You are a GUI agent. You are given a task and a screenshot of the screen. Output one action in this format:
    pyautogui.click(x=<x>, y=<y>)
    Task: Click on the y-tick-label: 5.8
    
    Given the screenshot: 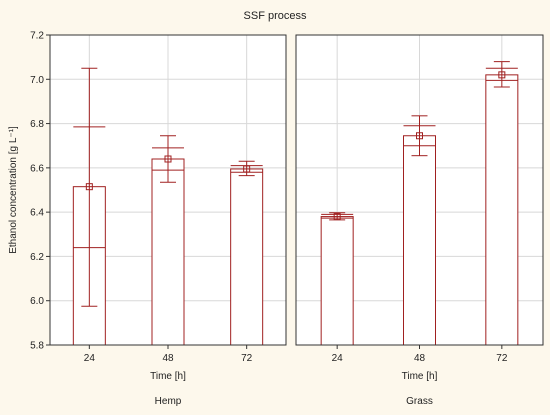 What is the action you would take?
    pyautogui.click(x=37, y=346)
    